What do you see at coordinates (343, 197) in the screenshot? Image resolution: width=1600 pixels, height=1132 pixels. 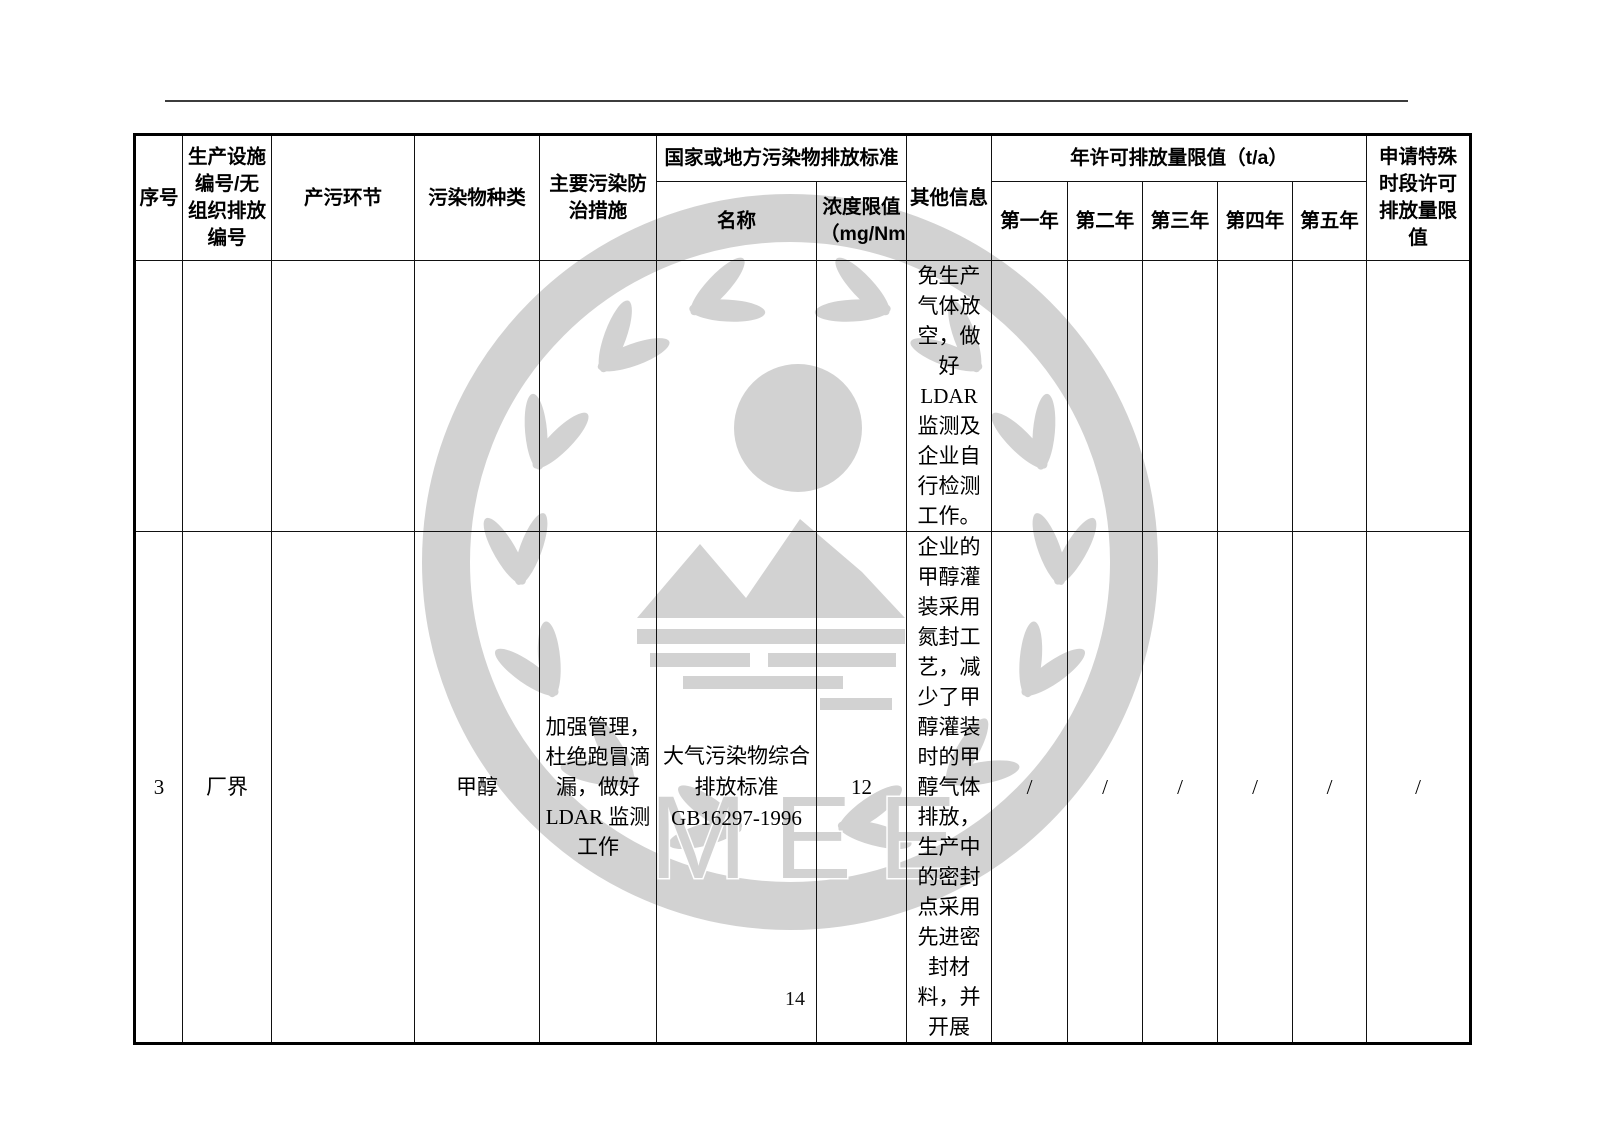 I see `header-pollution-stage: 产污环节` at bounding box center [343, 197].